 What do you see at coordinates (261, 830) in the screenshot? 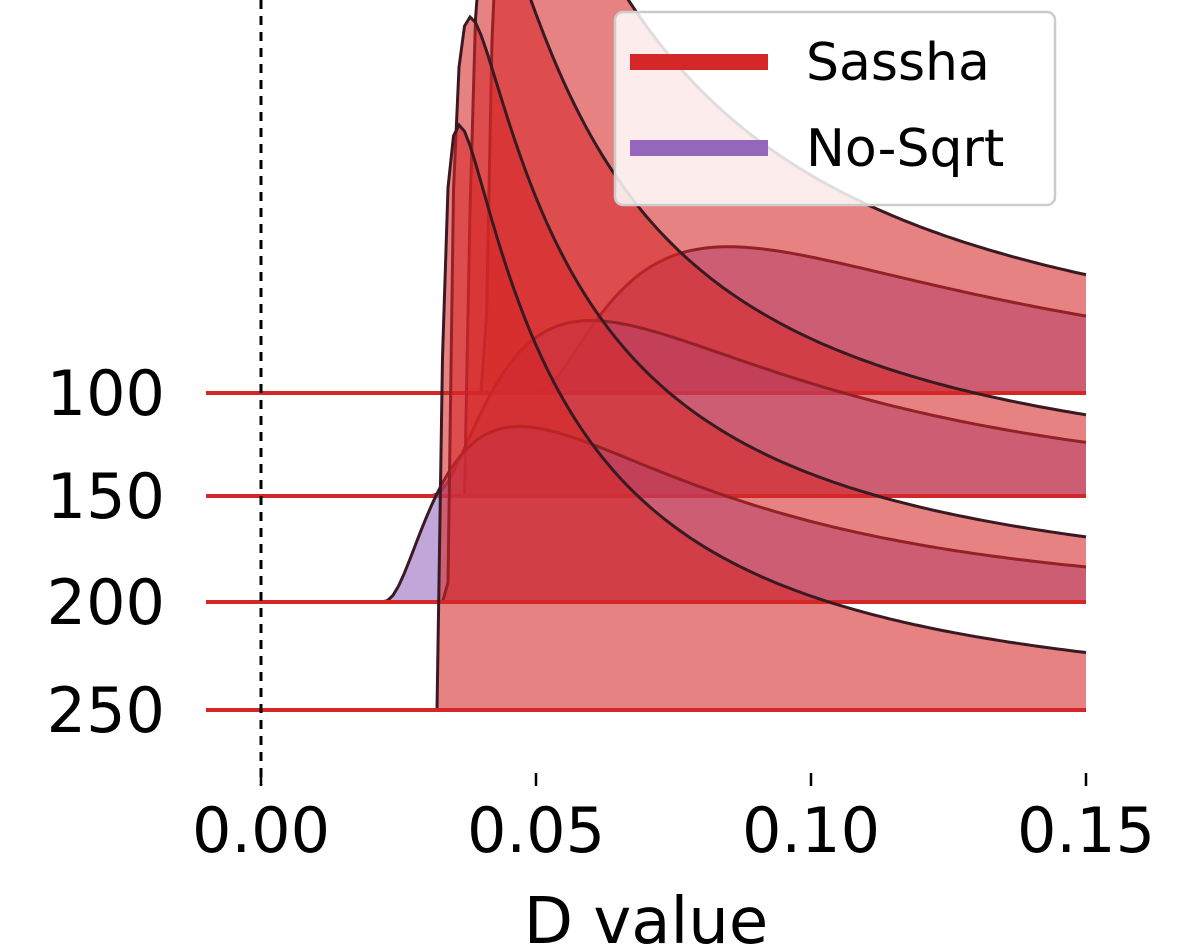
I see `x-tick-label-0: 0.00` at bounding box center [261, 830].